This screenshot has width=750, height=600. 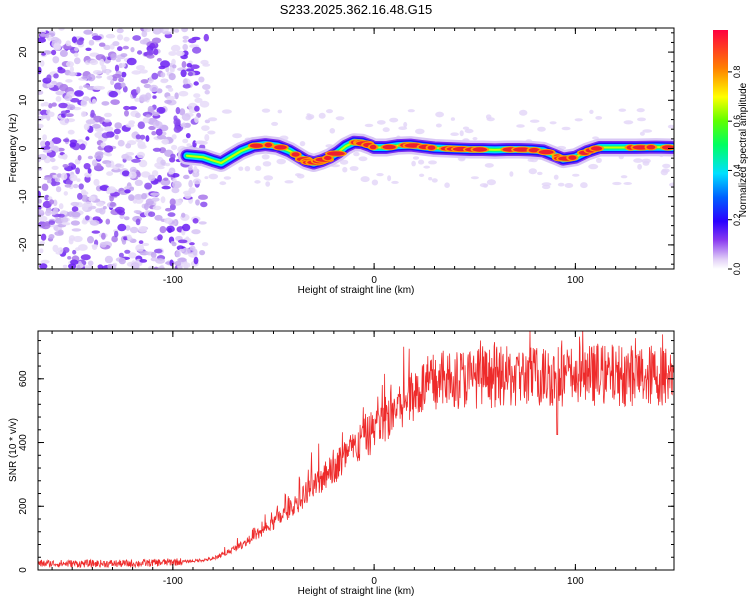 I want to click on spectrogram-xtick-label: 100, so click(x=575, y=280).